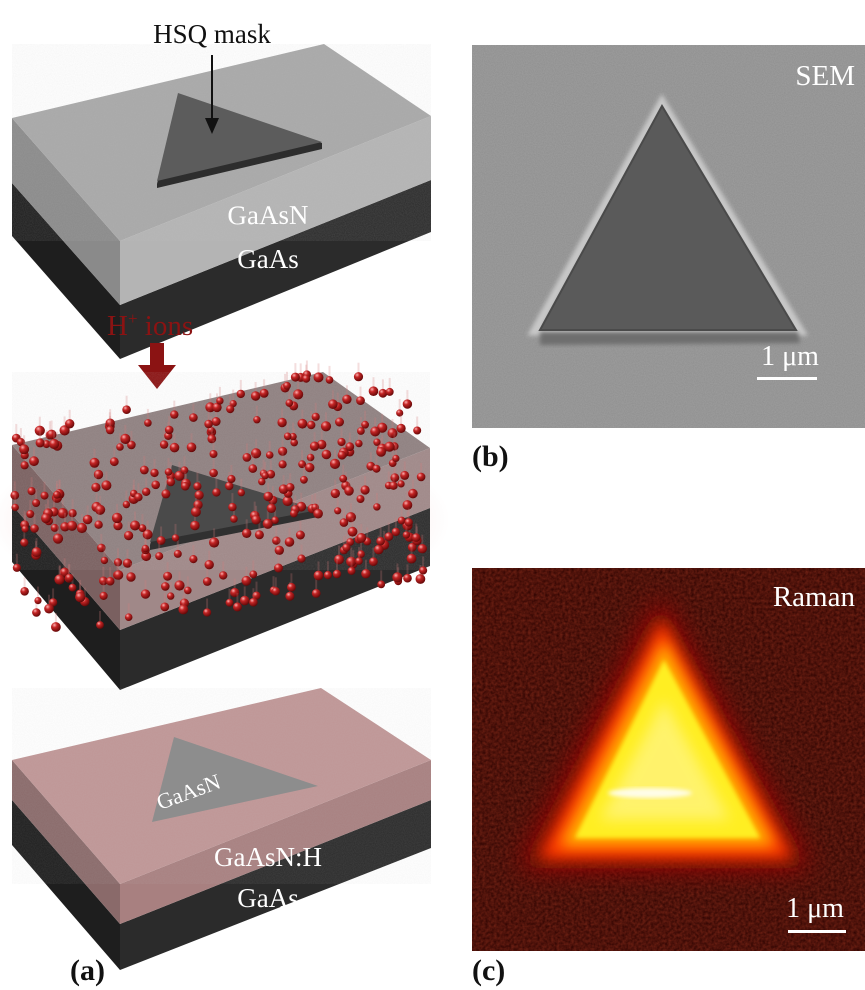  I want to click on raman-scale-text: 1 μm, so click(815, 908).